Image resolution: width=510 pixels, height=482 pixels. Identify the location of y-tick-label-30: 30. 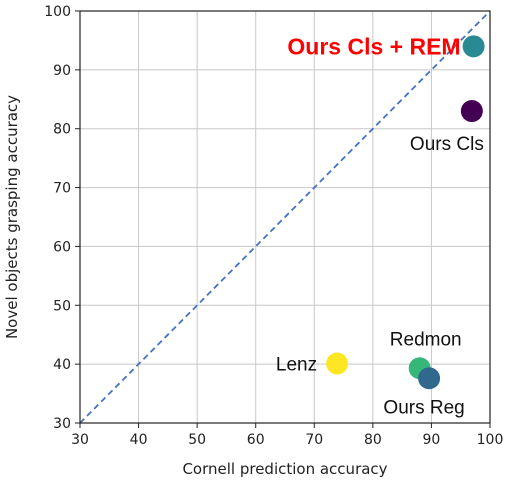
(62, 424).